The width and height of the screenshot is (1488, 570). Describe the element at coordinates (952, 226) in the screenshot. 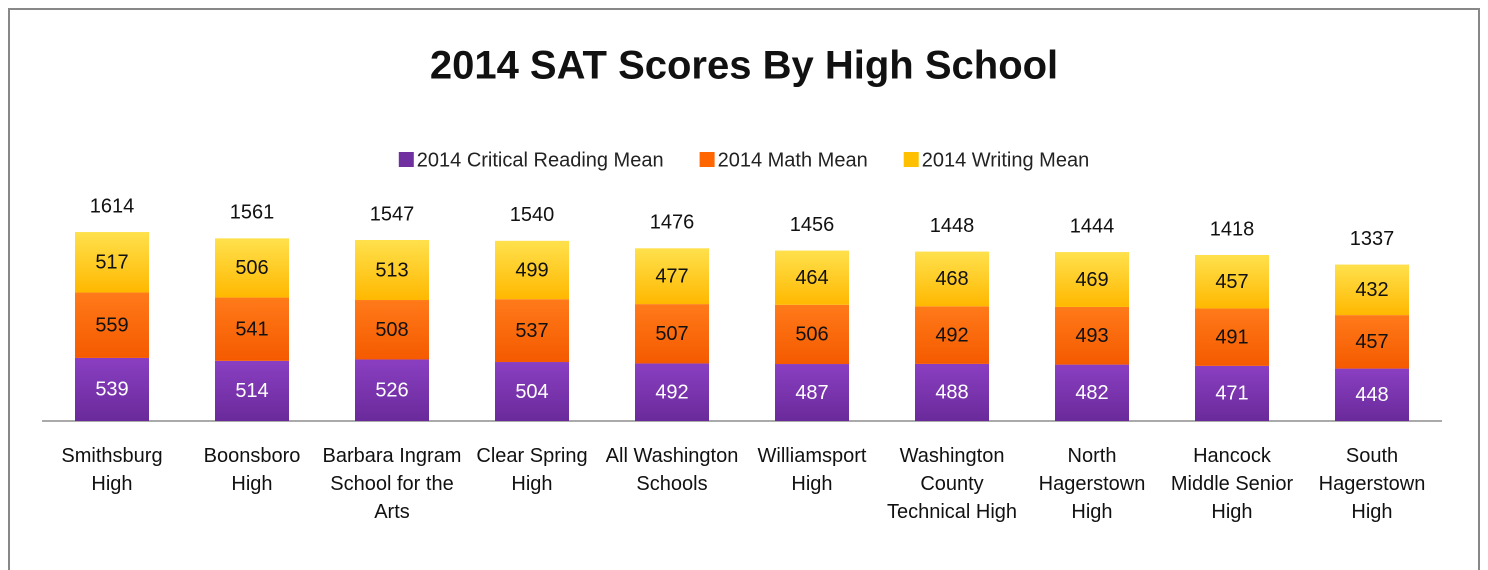

I see `total-label: 1448` at that location.